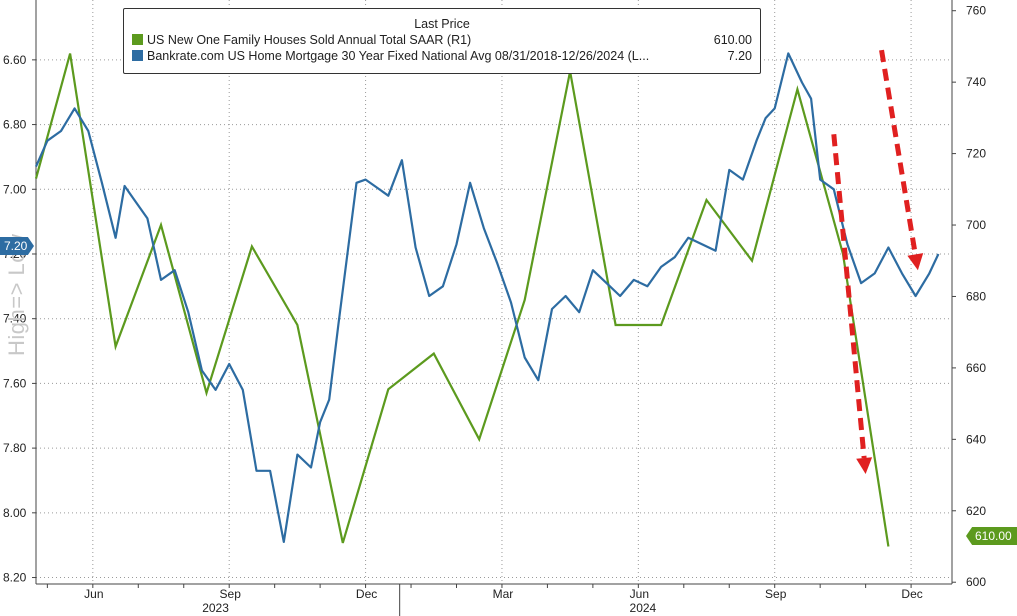 This screenshot has height=616, width=1017. Describe the element at coordinates (15, 189) in the screenshot. I see `left-tick-label: 7.00` at that location.